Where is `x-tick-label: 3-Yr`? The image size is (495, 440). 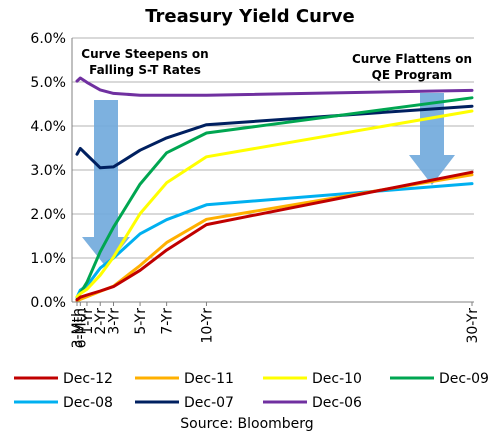 x-tick-label: 3-Yr is located at coordinates (115, 321).